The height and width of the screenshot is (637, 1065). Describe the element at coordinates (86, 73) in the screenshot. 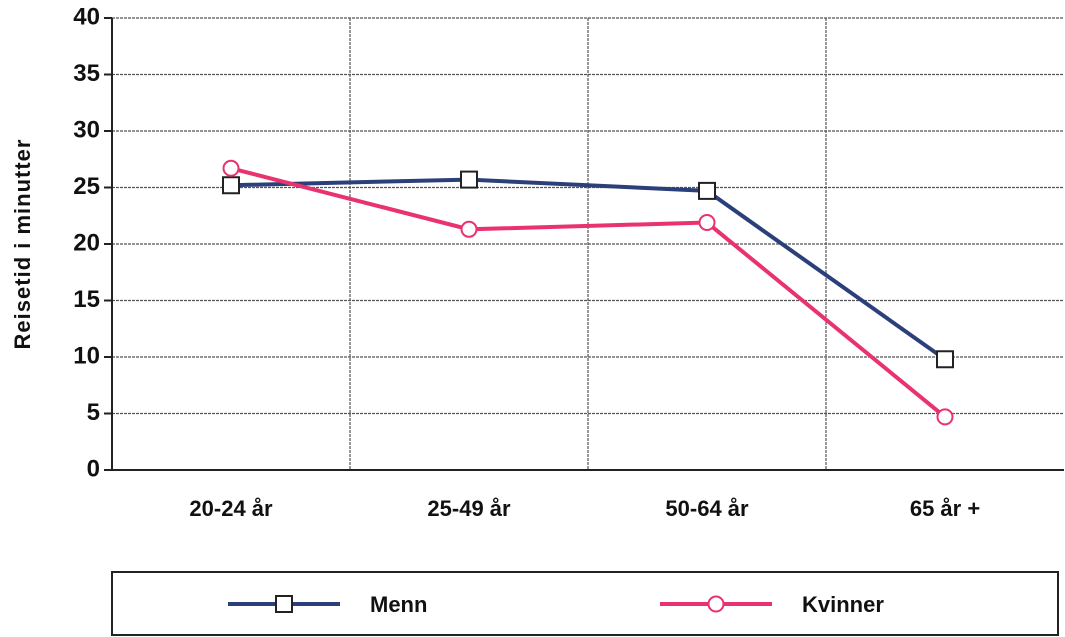

I see `y-tick-label: 35` at that location.